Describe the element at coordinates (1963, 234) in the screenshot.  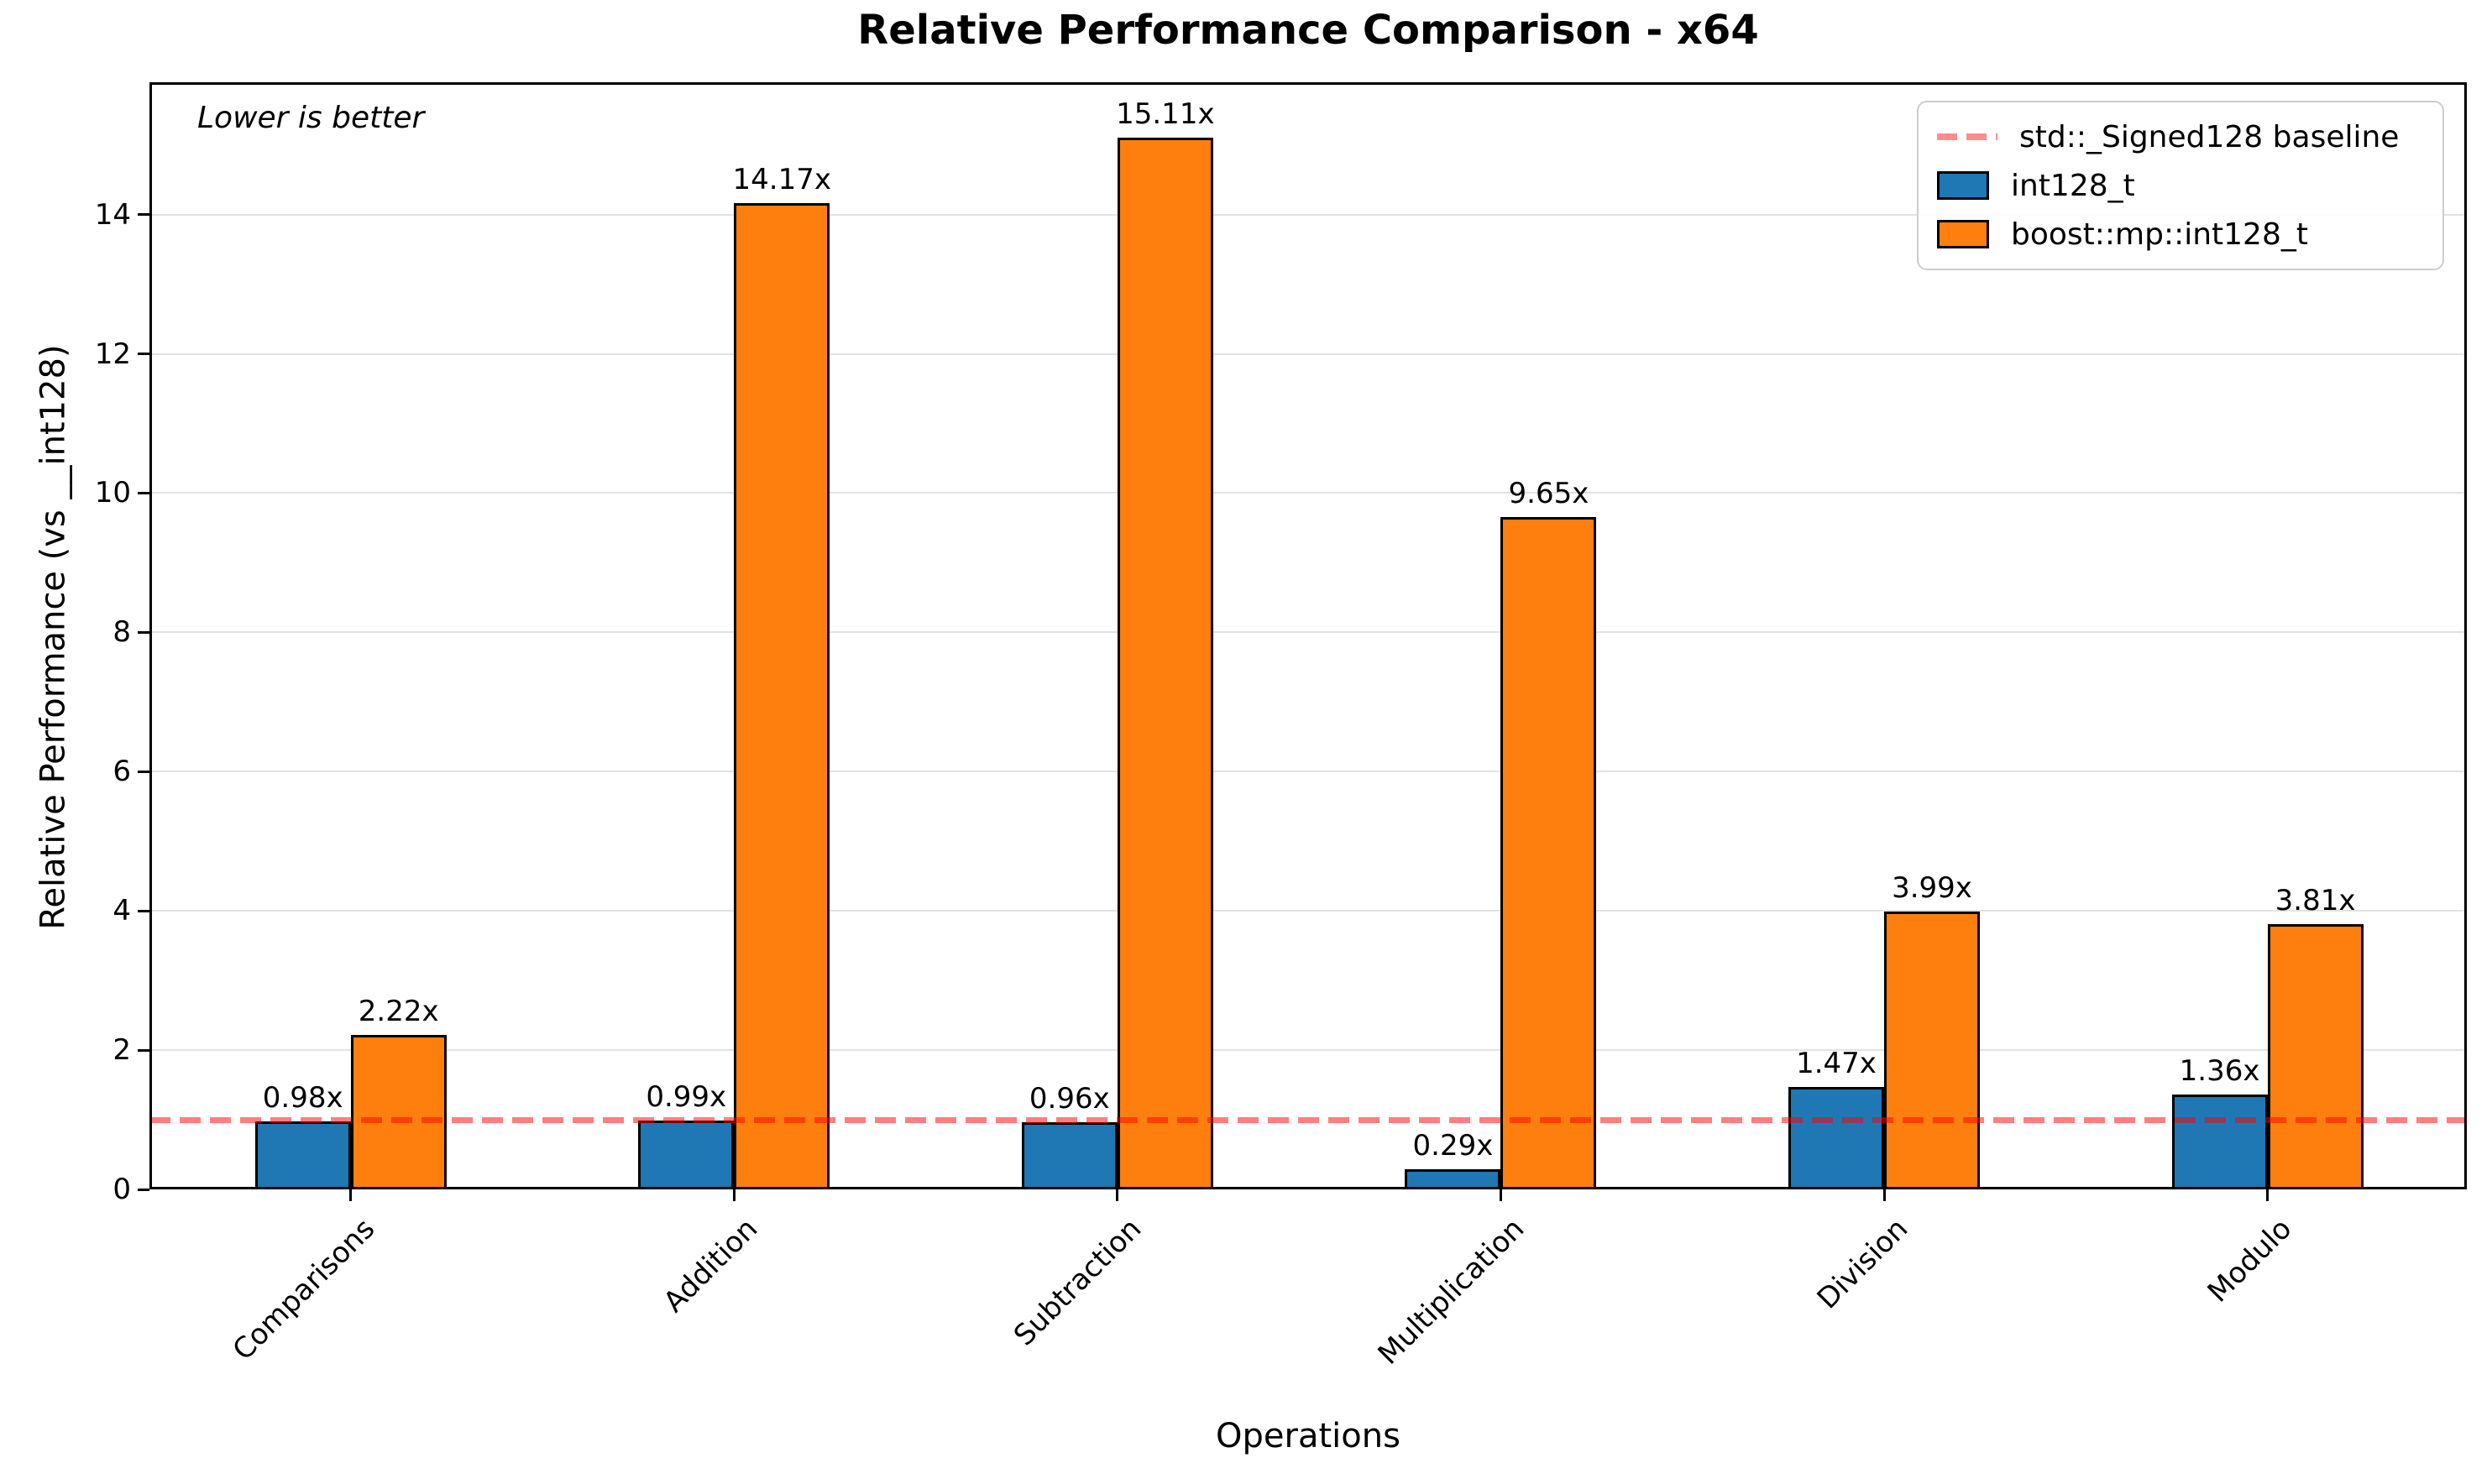
I see `boost-swatch-icon` at that location.